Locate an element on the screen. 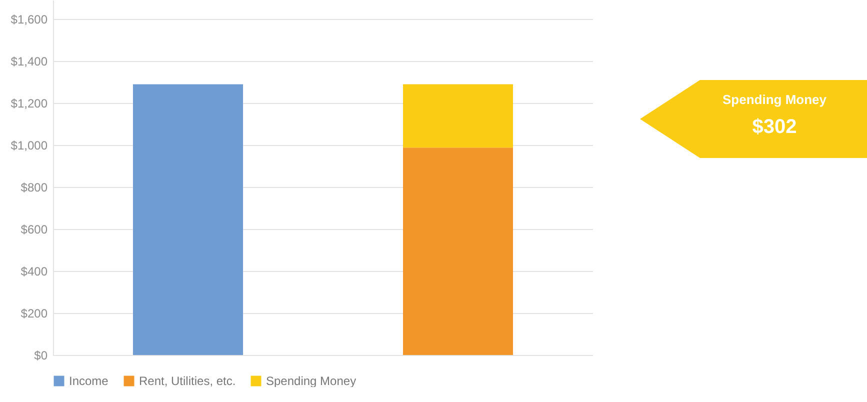  legend-label: Income is located at coordinates (89, 381).